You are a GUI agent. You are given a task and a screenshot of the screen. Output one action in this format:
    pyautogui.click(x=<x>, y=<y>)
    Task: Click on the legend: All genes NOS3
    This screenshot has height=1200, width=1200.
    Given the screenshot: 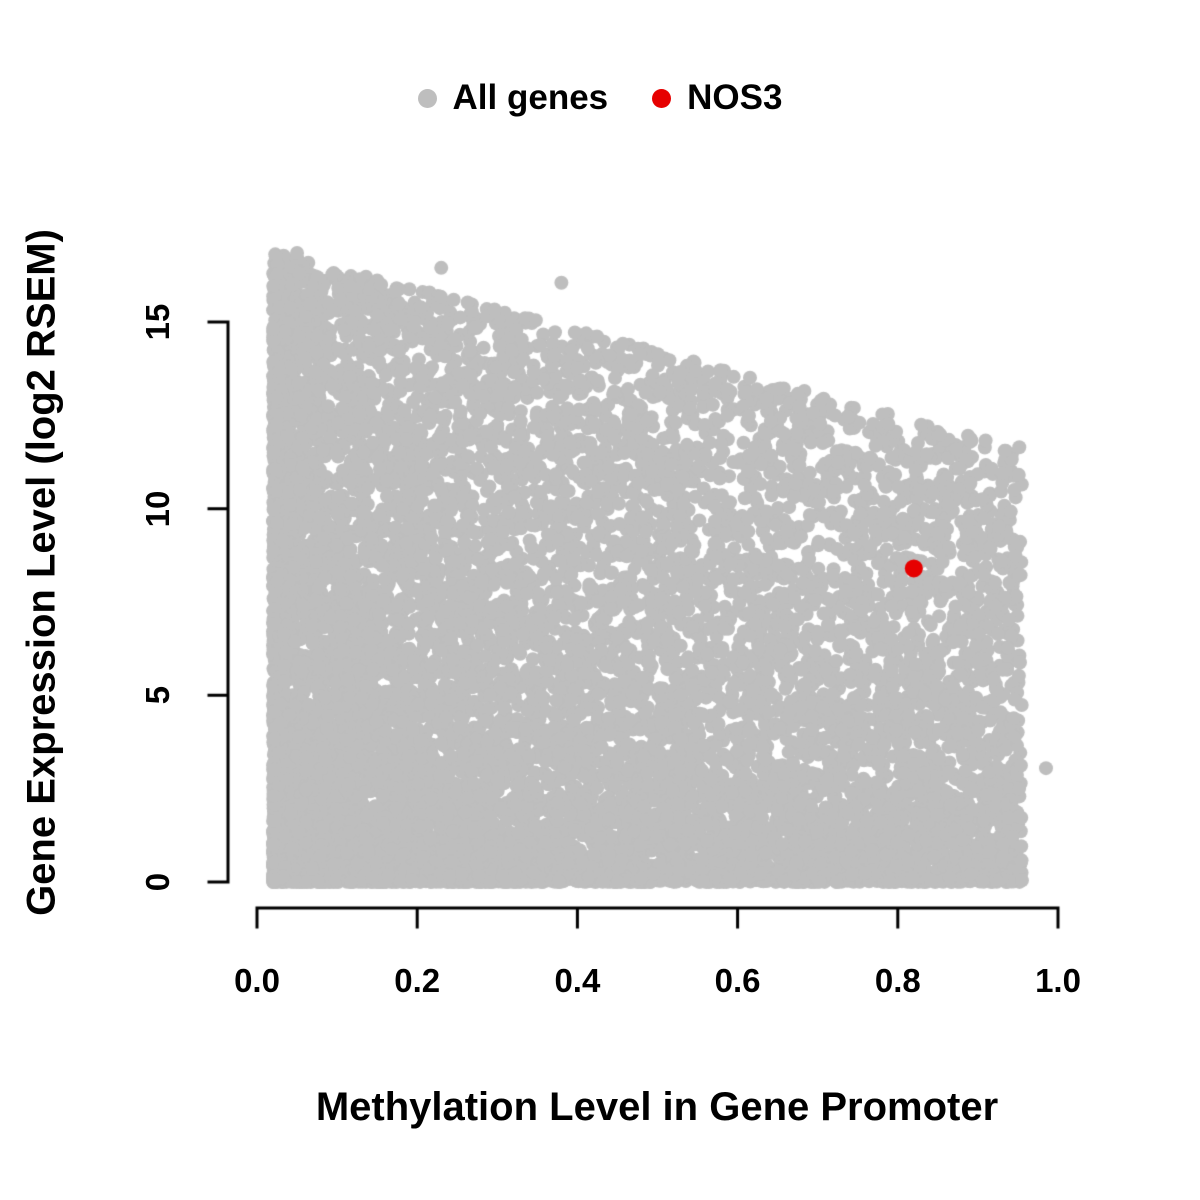 What is the action you would take?
    pyautogui.click(x=600, y=98)
    